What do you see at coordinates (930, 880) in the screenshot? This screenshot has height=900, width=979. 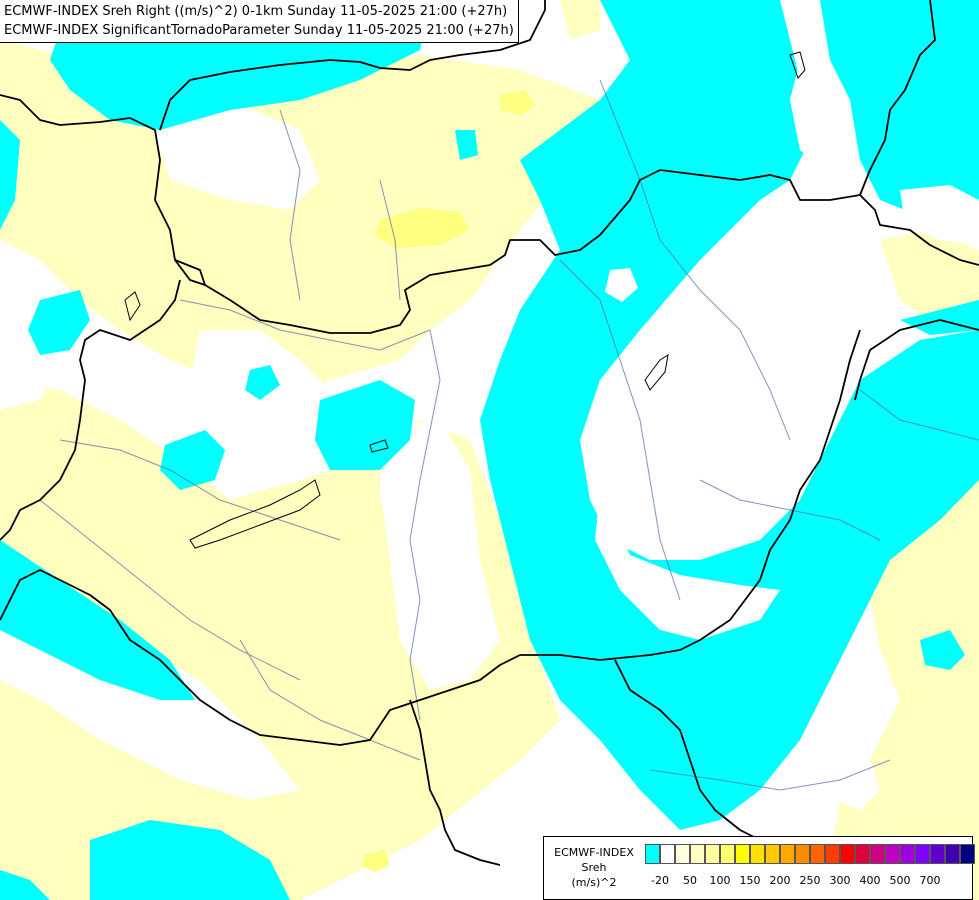 I see `legend-tick-label: 700` at bounding box center [930, 880].